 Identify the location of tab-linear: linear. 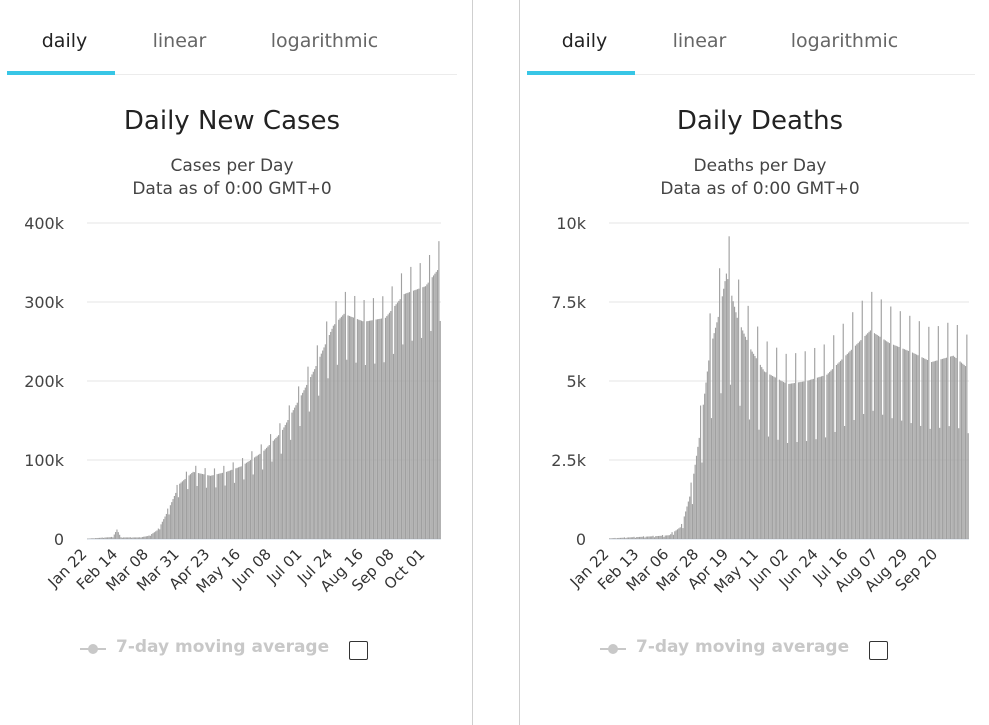
(699, 41).